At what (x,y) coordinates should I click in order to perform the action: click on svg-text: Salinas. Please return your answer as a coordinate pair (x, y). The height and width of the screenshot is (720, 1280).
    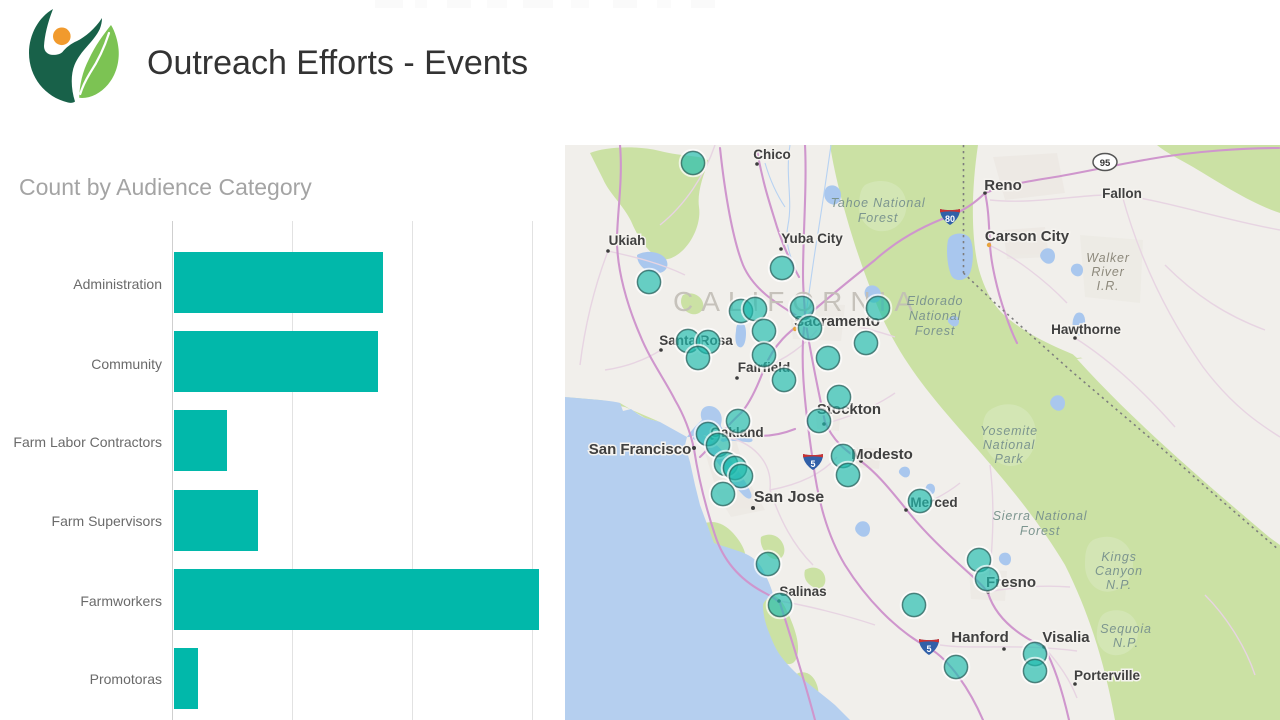
    Looking at the image, I should click on (802, 591).